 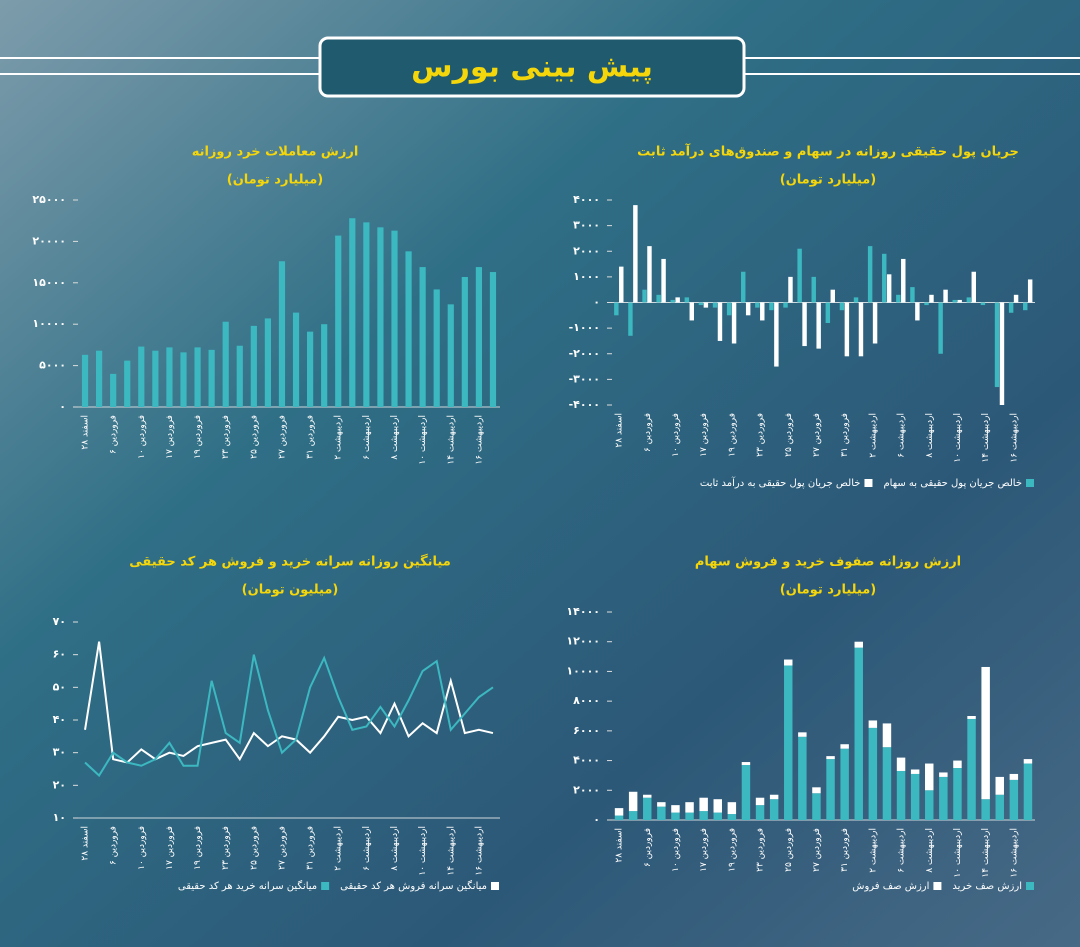 I want to click on y-tick-label: ۵۰, so click(x=59, y=686).